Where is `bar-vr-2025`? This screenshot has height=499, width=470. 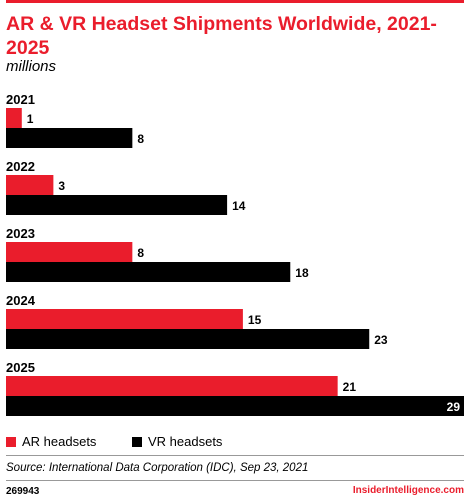 bar-vr-2025 is located at coordinates (235, 406).